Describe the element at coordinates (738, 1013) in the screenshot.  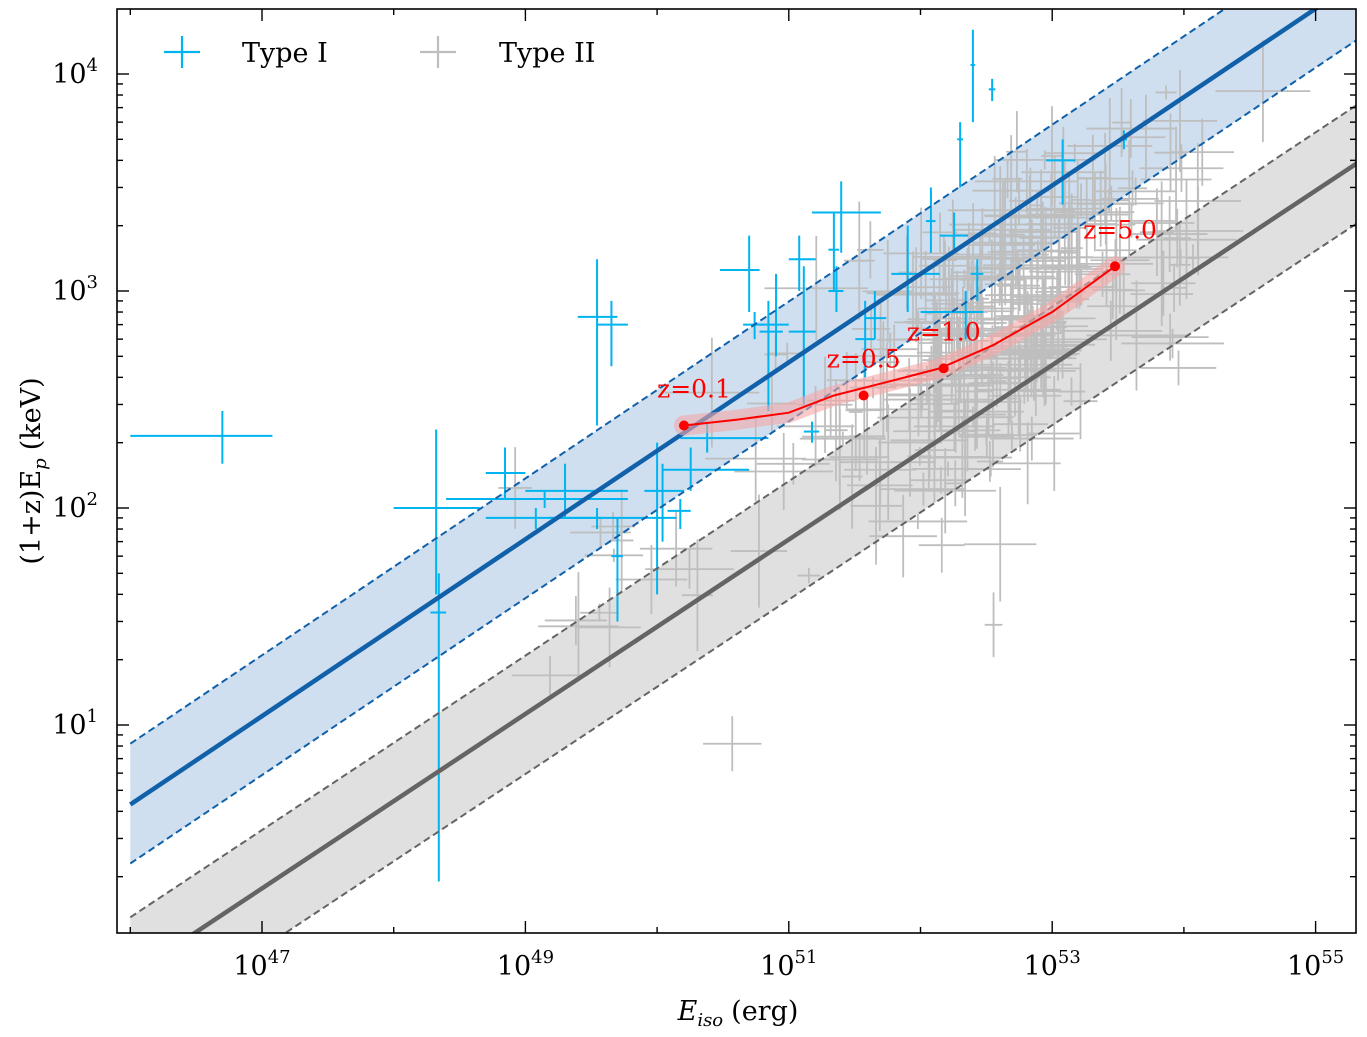
I see `x-axis-title: Eiso (erg)` at that location.